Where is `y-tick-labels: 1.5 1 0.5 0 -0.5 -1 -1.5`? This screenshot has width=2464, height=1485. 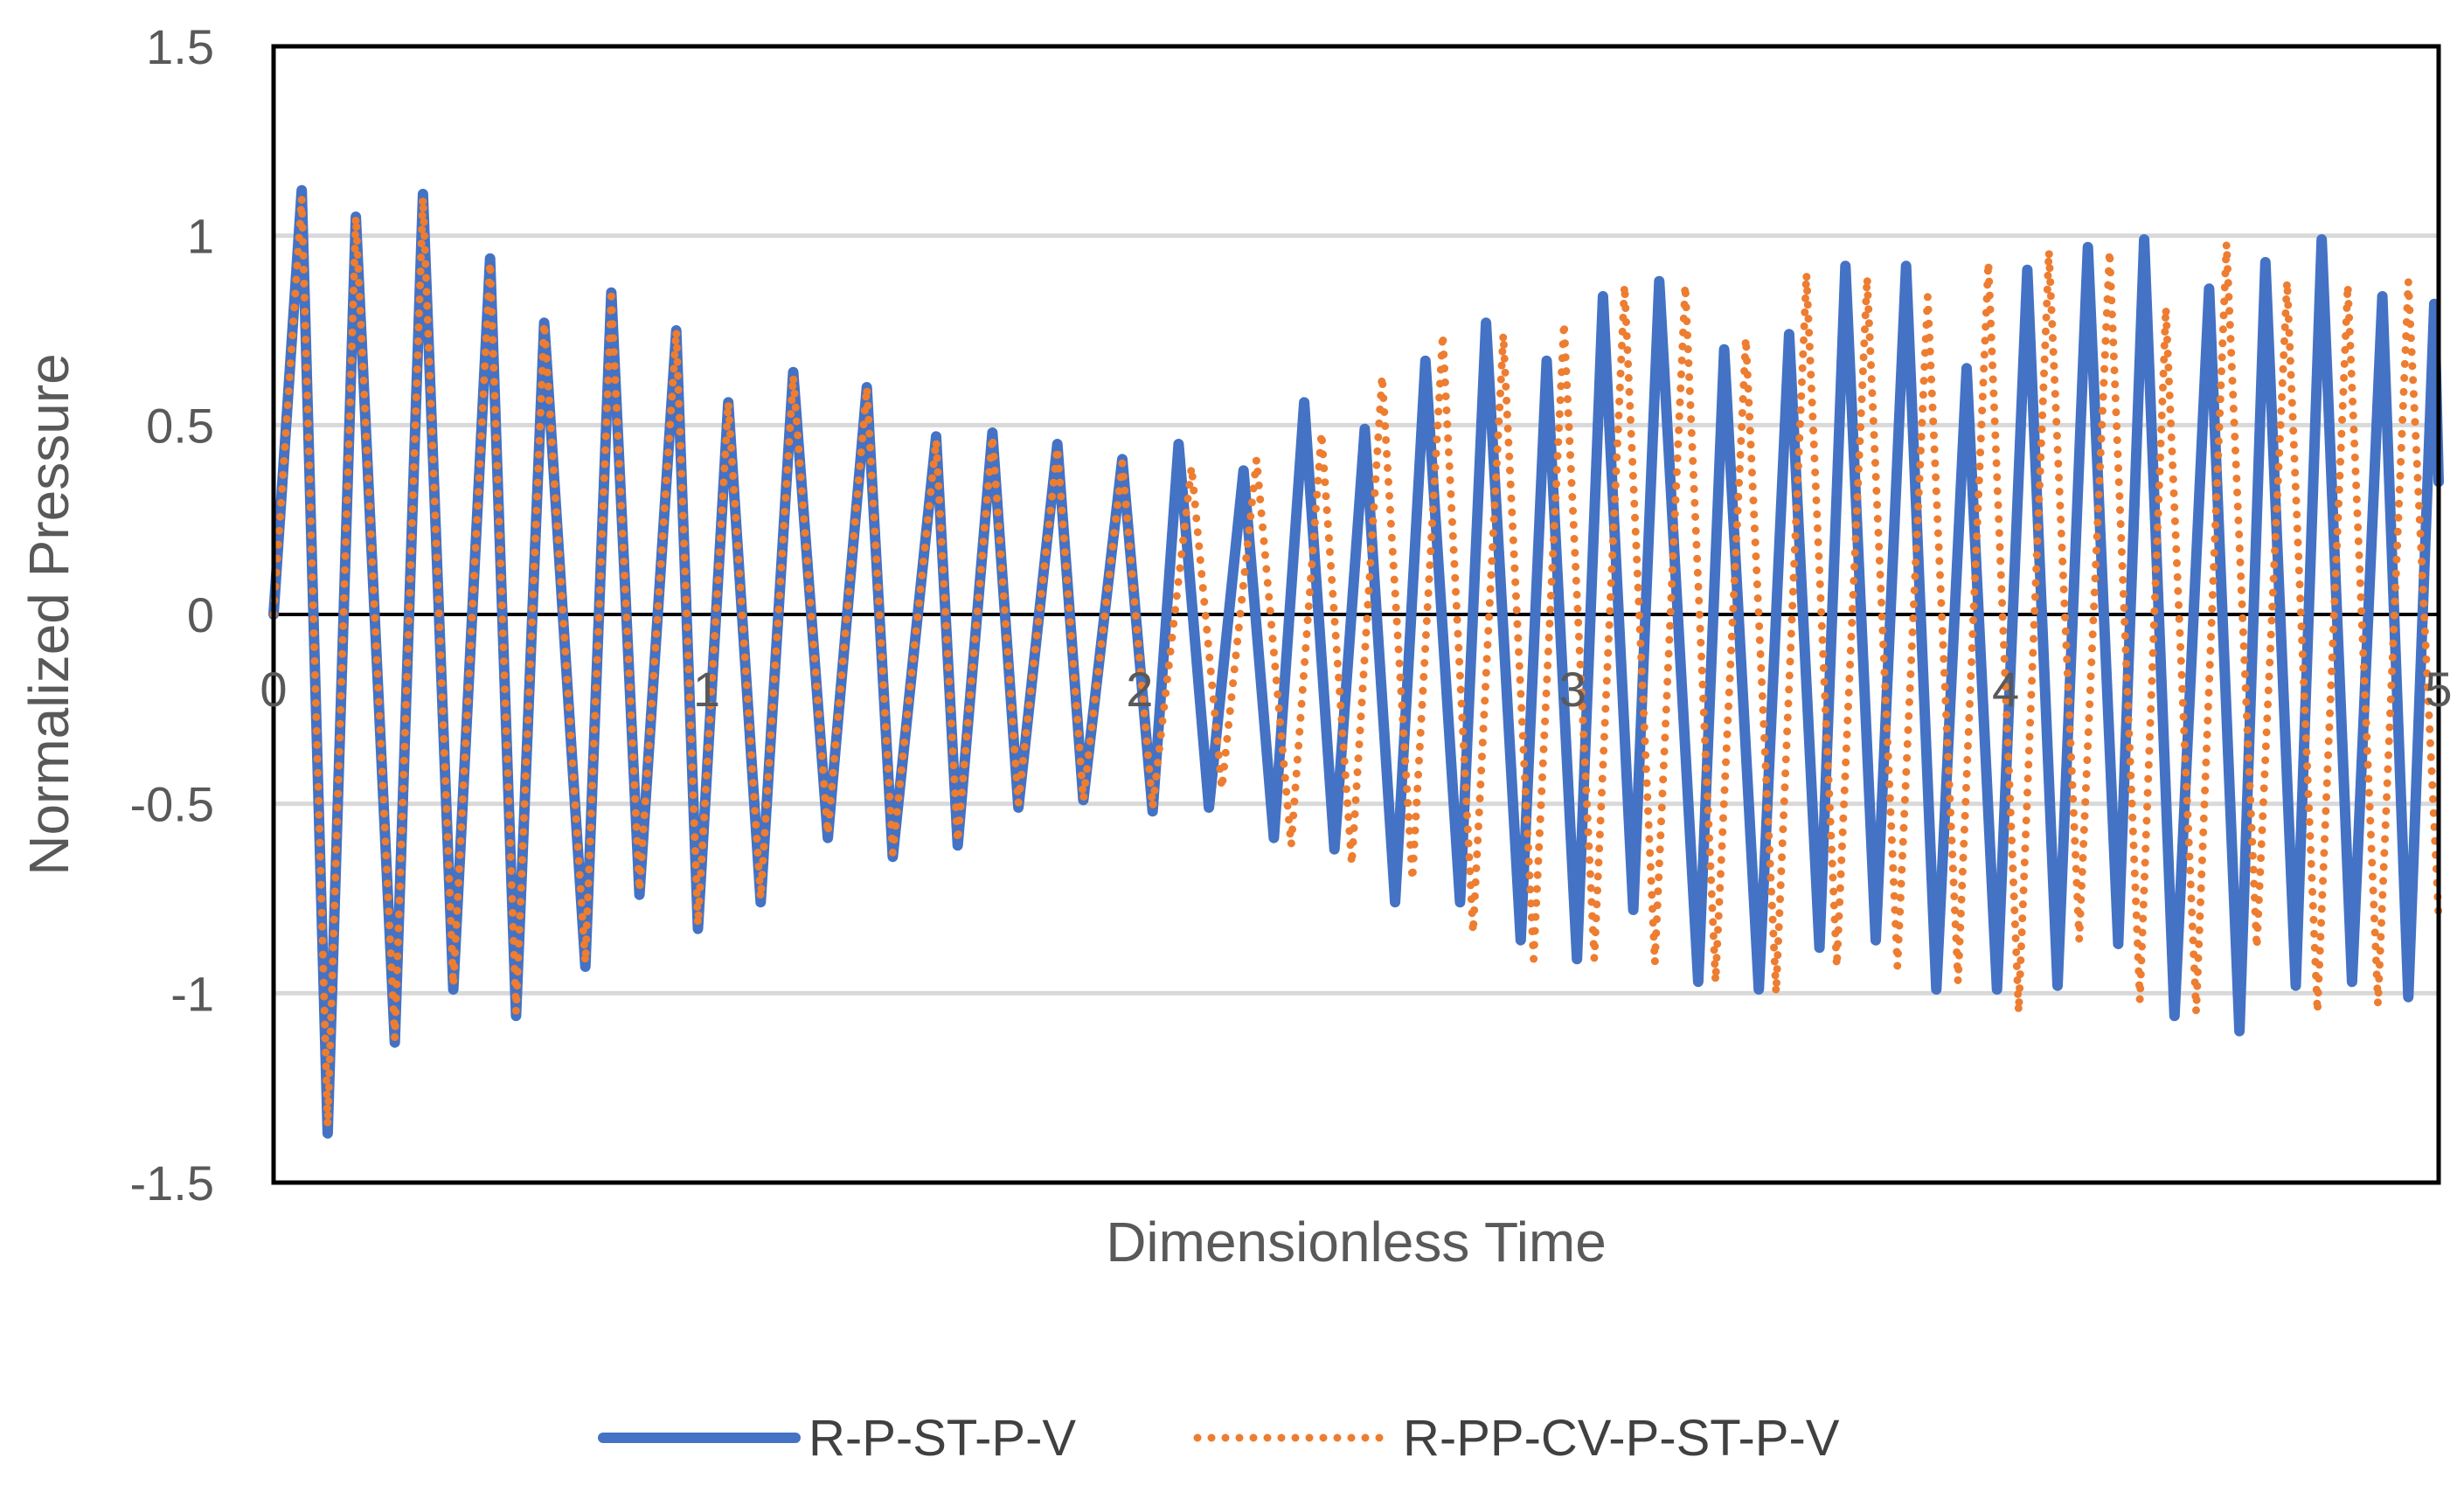 y-tick-labels: 1.5 1 0.5 0 -0.5 -1 -1.5 is located at coordinates (172, 615).